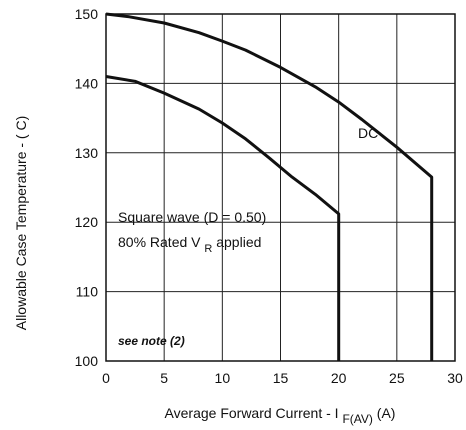  Describe the element at coordinates (281, 378) in the screenshot. I see `x-tick-label: 15` at that location.